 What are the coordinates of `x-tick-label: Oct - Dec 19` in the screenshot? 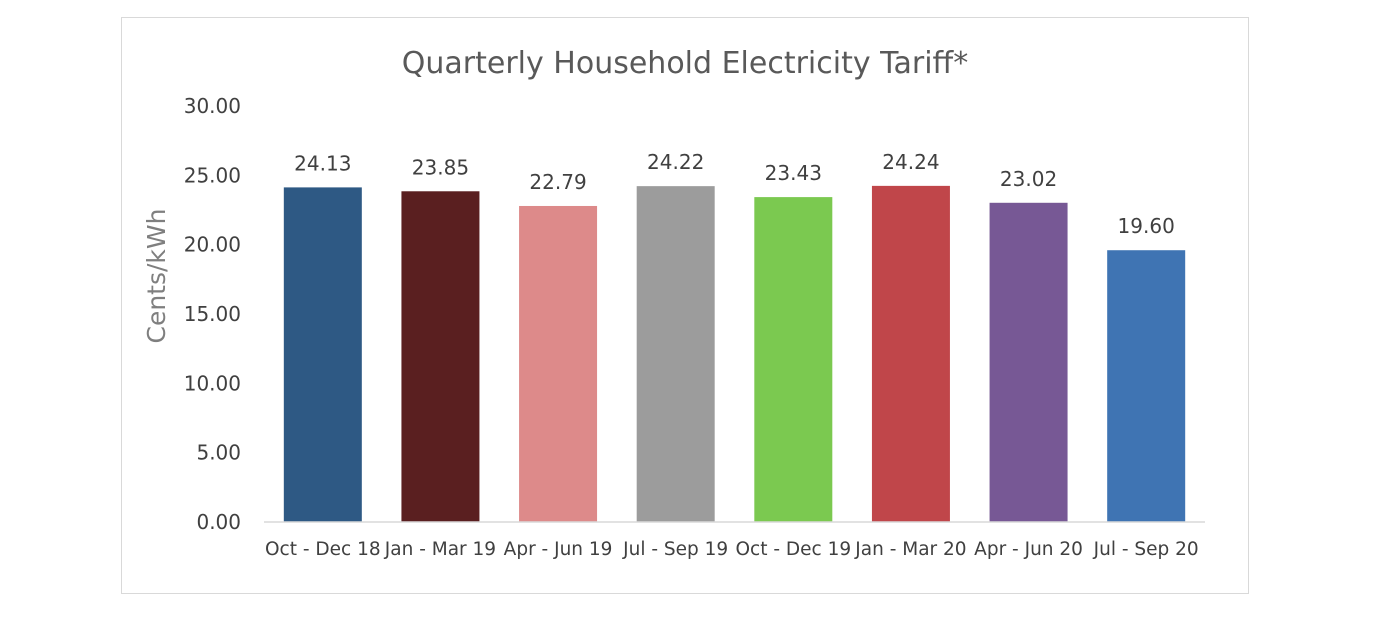 It's located at (793, 549).